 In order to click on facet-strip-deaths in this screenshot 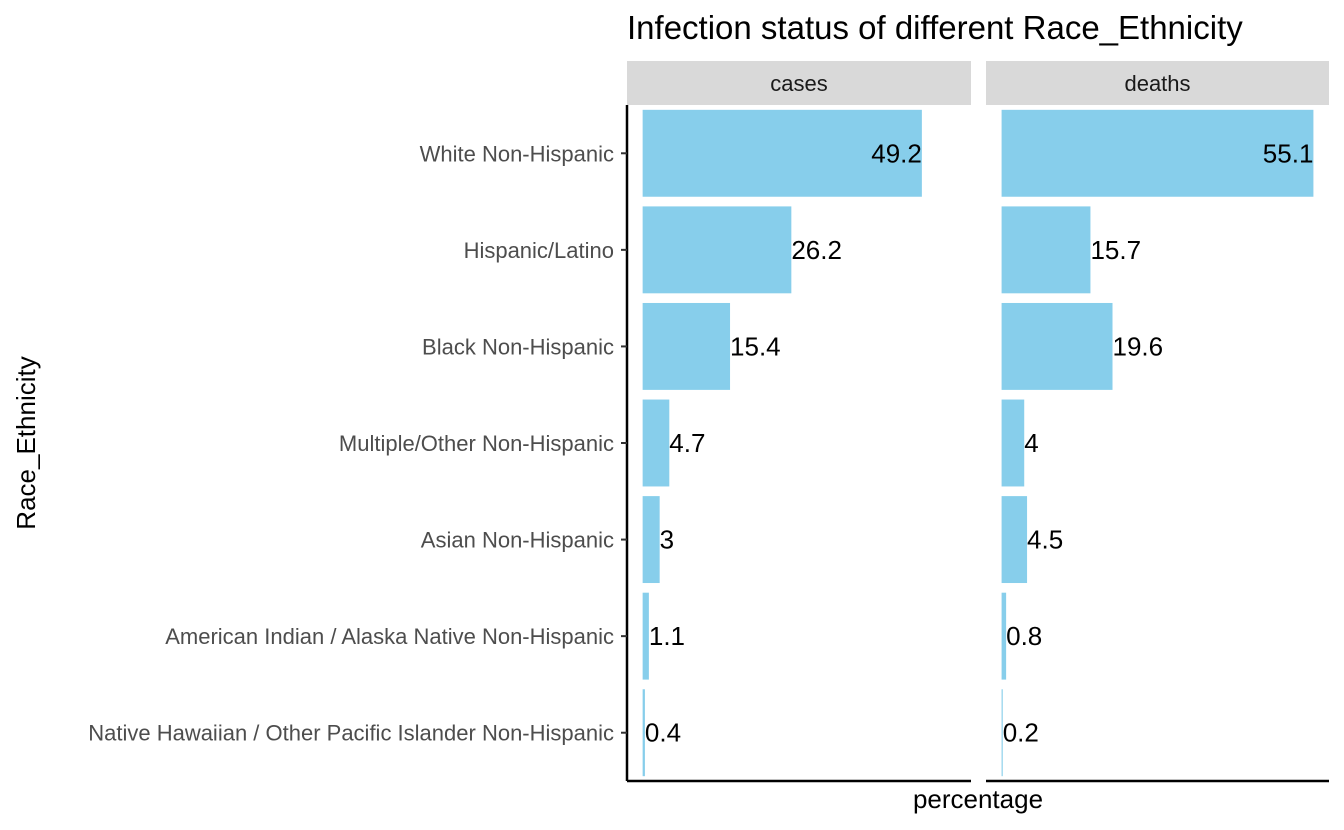, I will do `click(1157, 83)`.